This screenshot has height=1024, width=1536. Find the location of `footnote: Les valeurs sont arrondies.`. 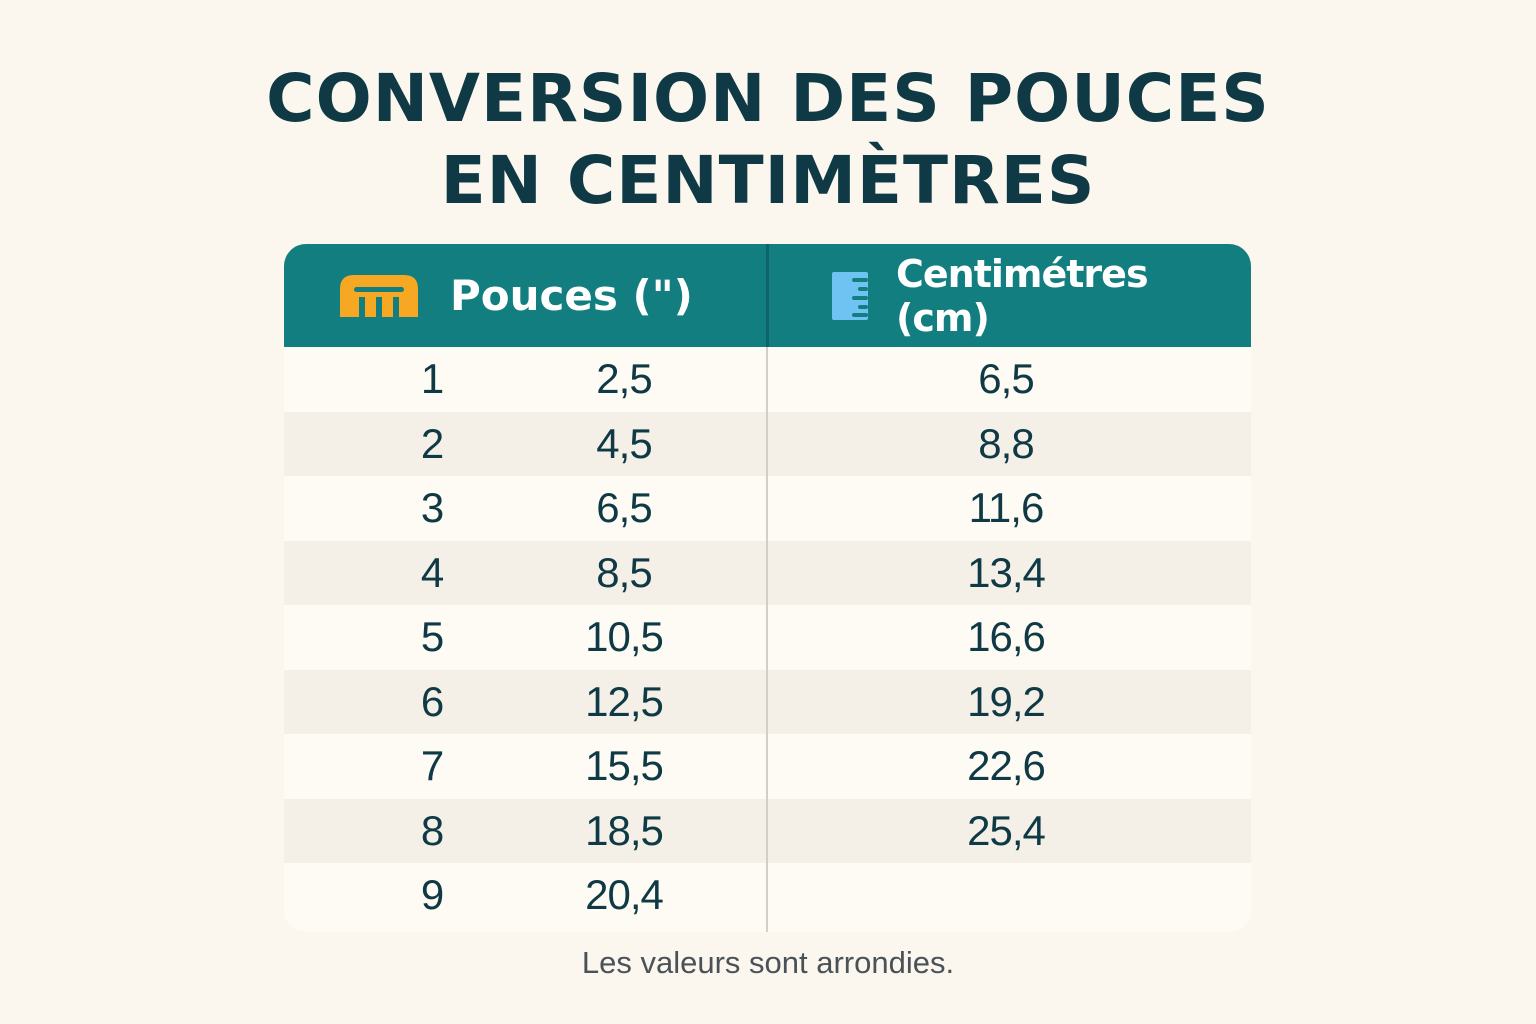

footnote: Les valeurs sont arrondies. is located at coordinates (768, 962).